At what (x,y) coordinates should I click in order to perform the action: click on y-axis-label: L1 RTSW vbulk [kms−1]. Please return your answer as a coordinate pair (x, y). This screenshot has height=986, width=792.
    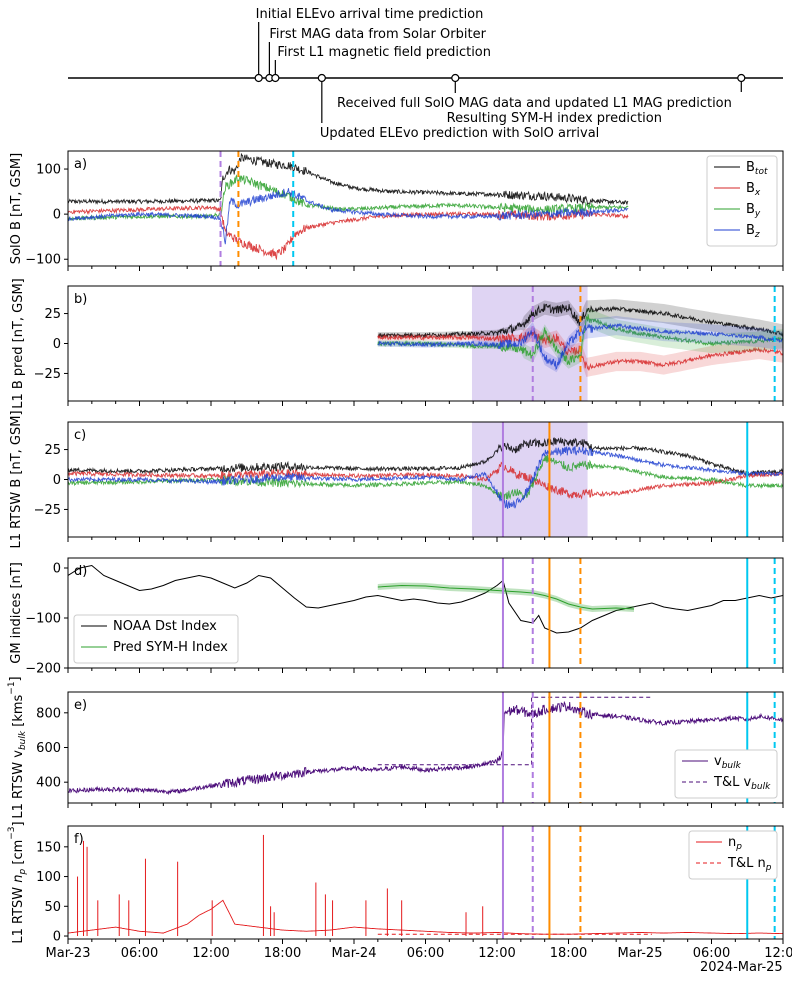
    Looking at the image, I should click on (17, 747).